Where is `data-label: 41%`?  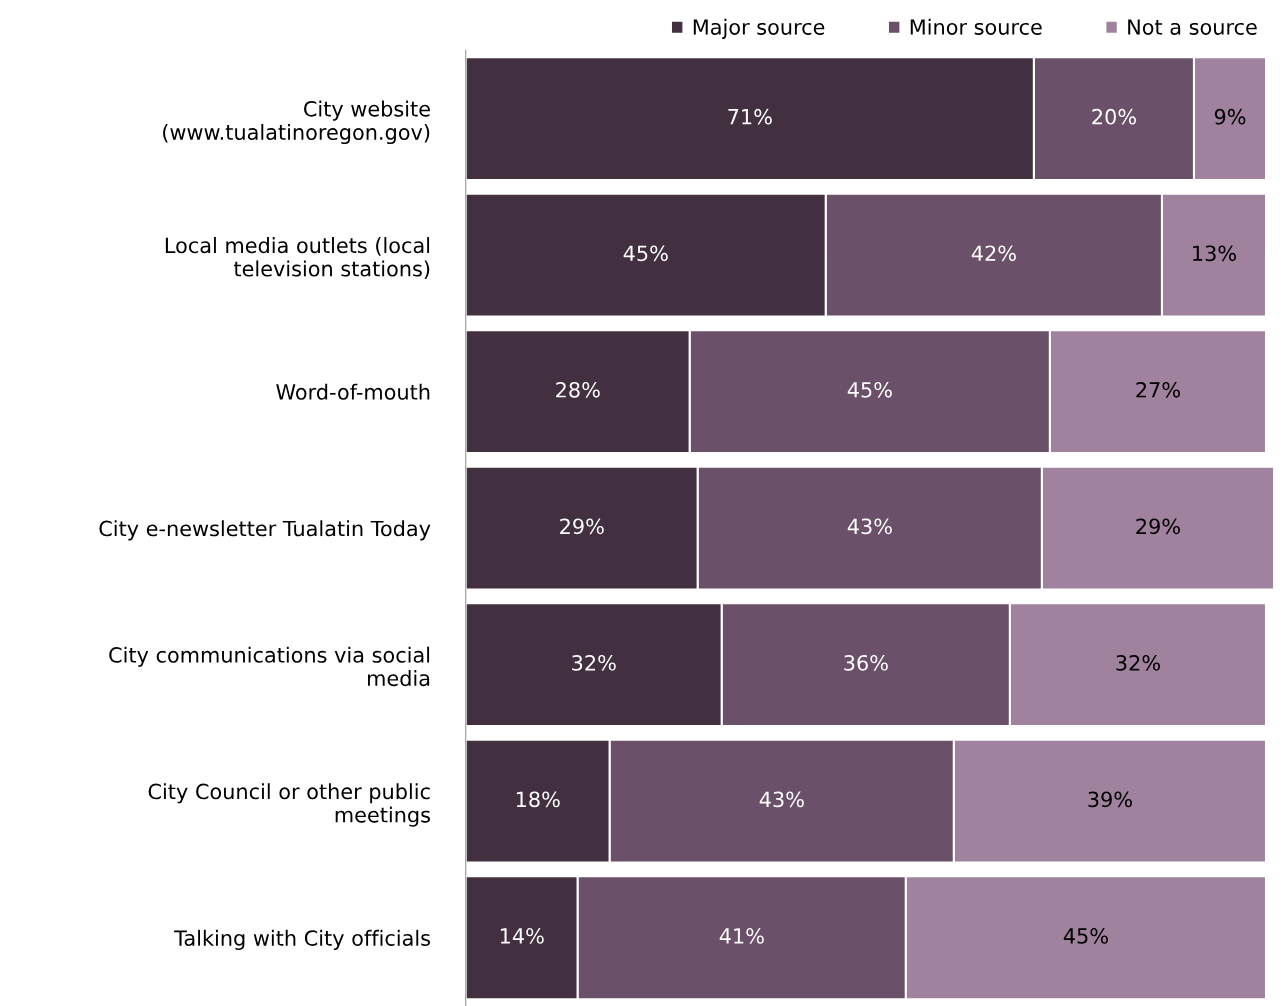 data-label: 41% is located at coordinates (741, 936).